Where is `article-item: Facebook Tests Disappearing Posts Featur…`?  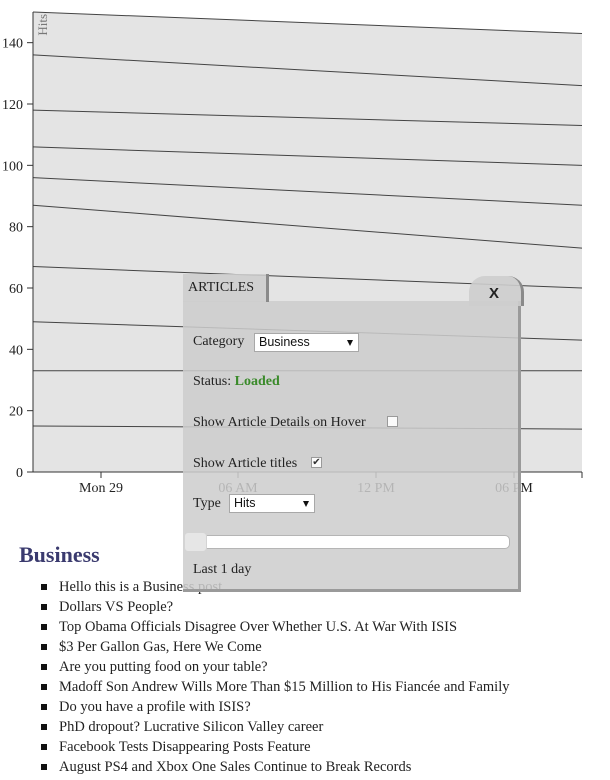
article-item: Facebook Tests Disappearing Posts Featur… is located at coordinates (275, 747).